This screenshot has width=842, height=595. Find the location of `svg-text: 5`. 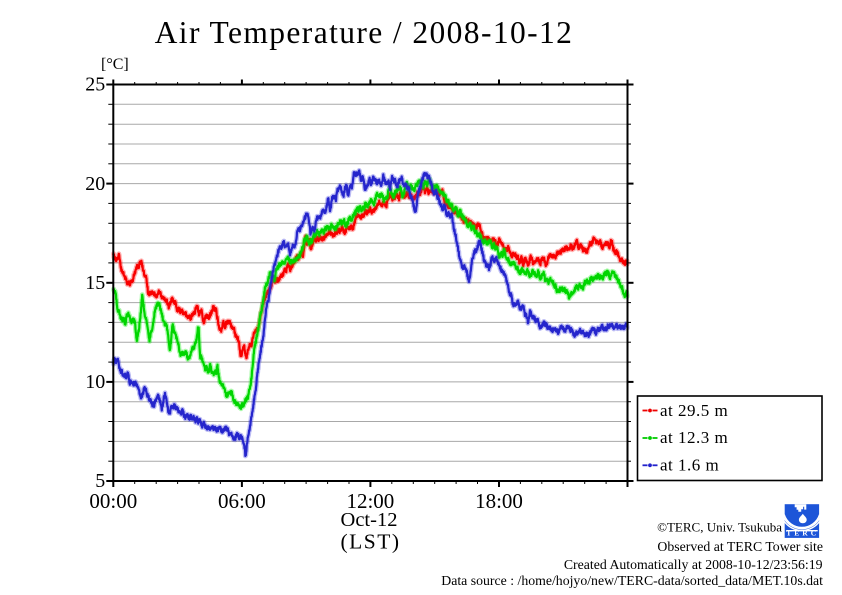

svg-text: 5 is located at coordinates (100, 481).